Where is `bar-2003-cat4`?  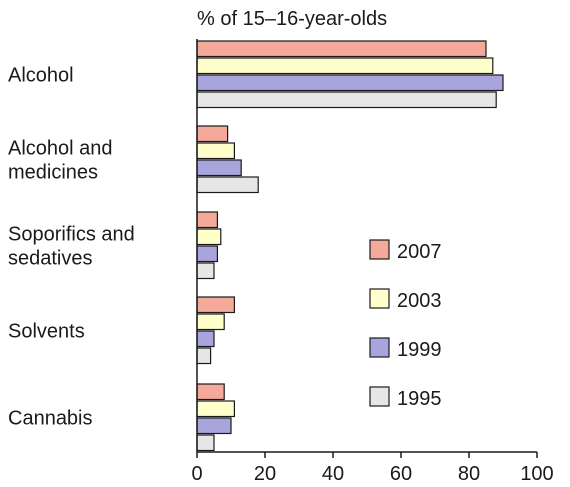 bar-2003-cat4 is located at coordinates (216, 409).